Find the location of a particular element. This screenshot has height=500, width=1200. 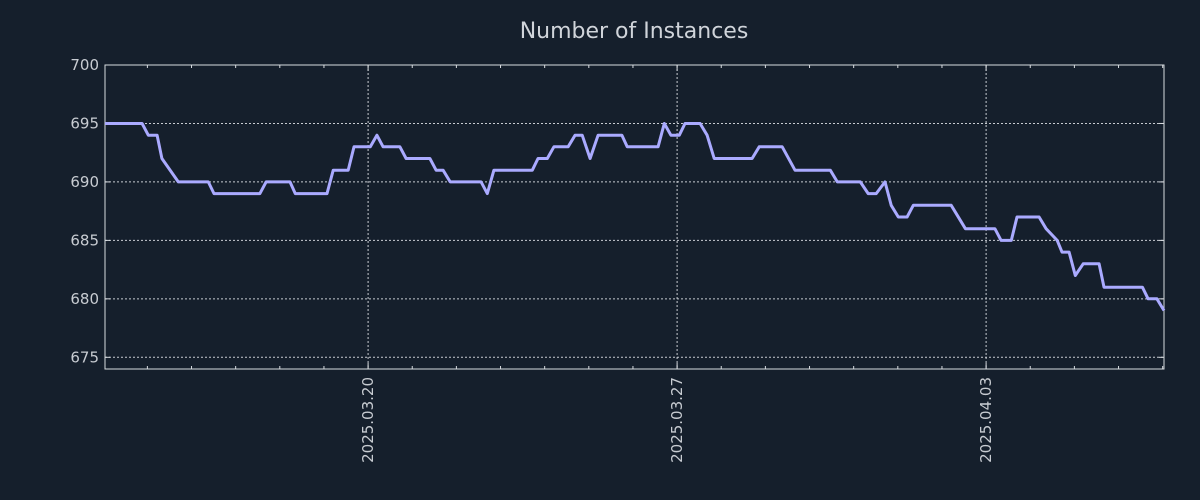

y-tick-label: 685 is located at coordinates (84, 240).